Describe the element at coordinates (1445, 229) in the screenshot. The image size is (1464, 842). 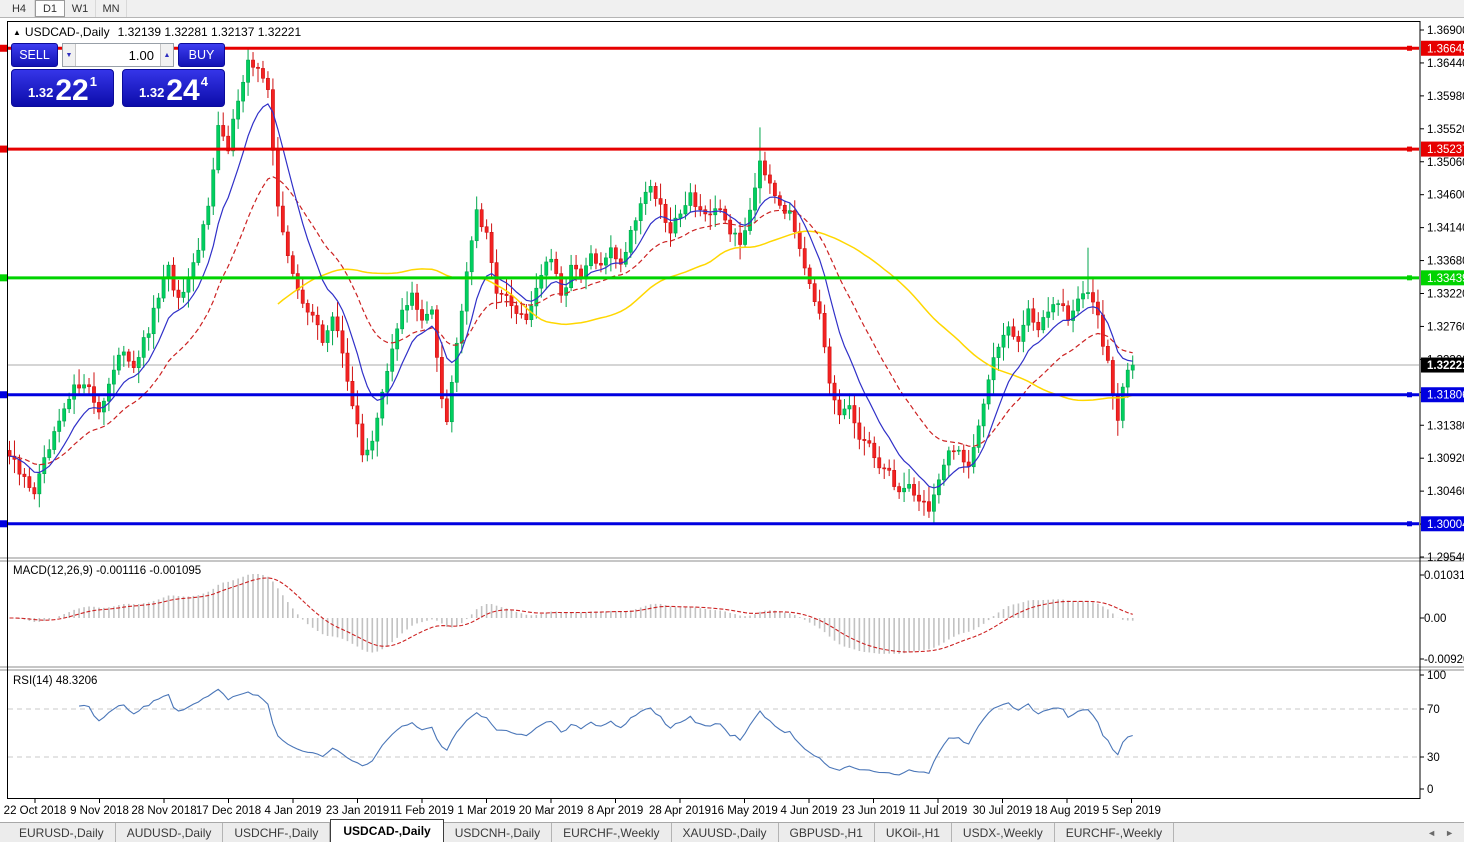
I see `svg-text: 1.34140` at that location.